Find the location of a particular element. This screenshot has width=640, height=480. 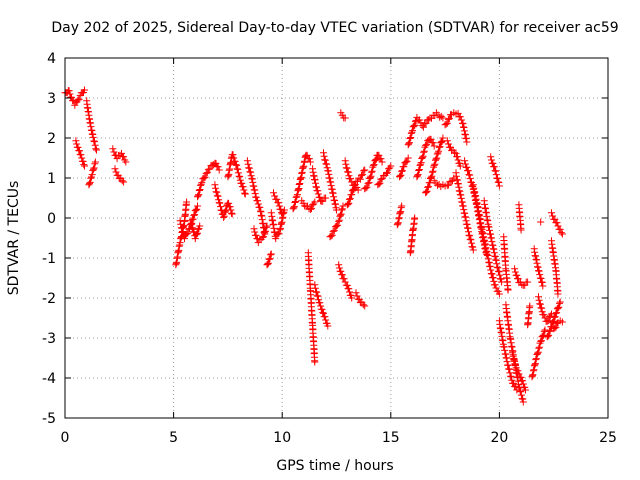

y-tick-labels: -5 -4 -3 -2 -1 0 1 2 3 4 is located at coordinates (49, 239).